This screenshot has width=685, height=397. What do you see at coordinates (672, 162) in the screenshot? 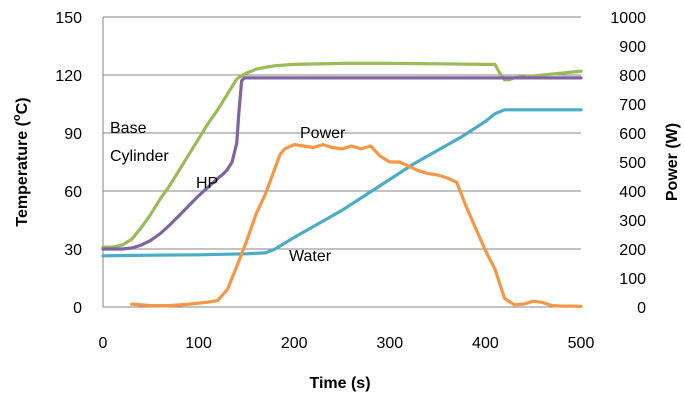
I see `y-axis-title-right: Power (W)` at bounding box center [672, 162].